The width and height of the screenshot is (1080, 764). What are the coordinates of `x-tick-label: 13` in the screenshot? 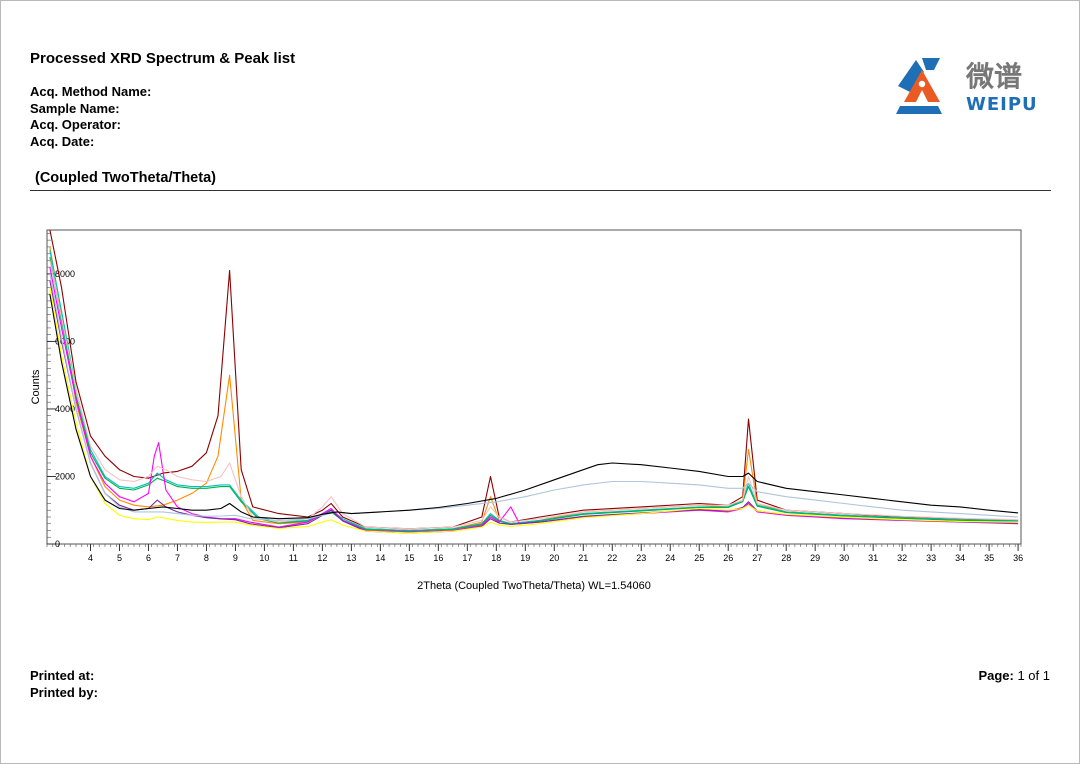 It's located at (351, 558).